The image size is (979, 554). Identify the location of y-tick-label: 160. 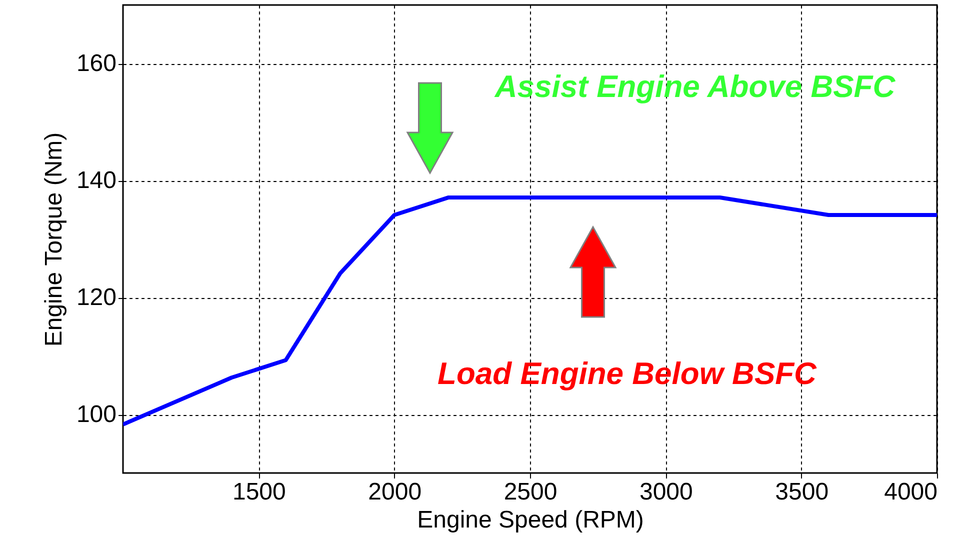
(96, 63).